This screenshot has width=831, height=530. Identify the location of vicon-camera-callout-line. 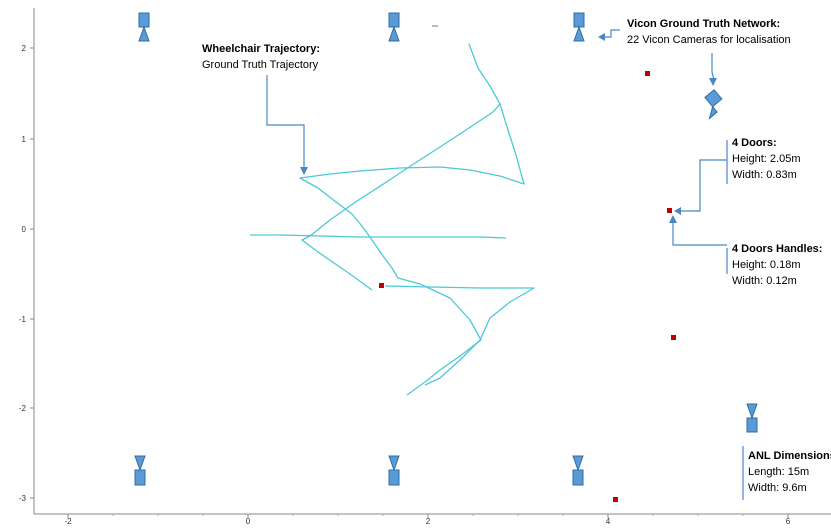
(713, 67).